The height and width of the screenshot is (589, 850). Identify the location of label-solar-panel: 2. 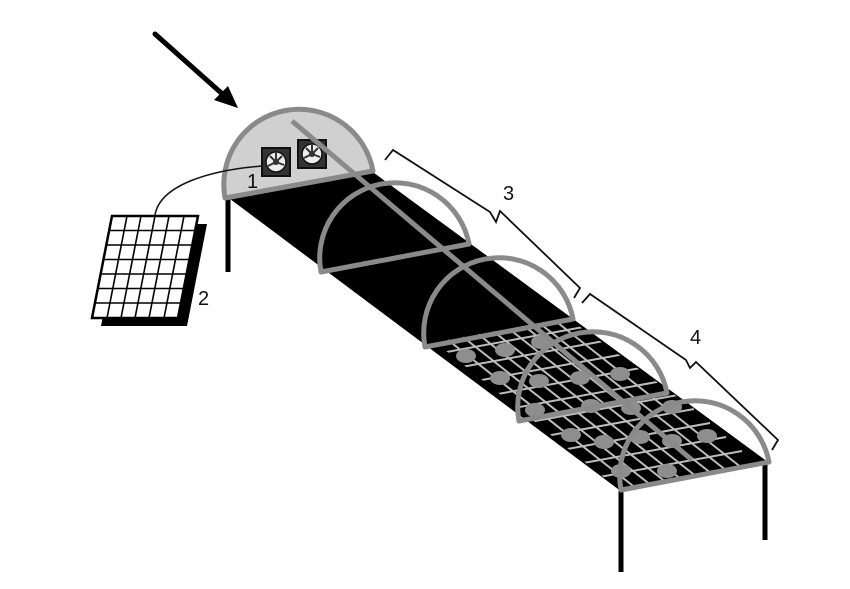
(203, 299).